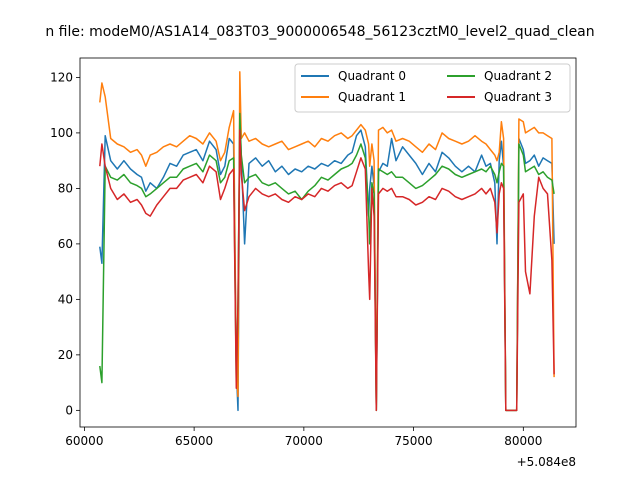 This screenshot has width=640, height=480. I want to click on legend-box, so click(432, 88).